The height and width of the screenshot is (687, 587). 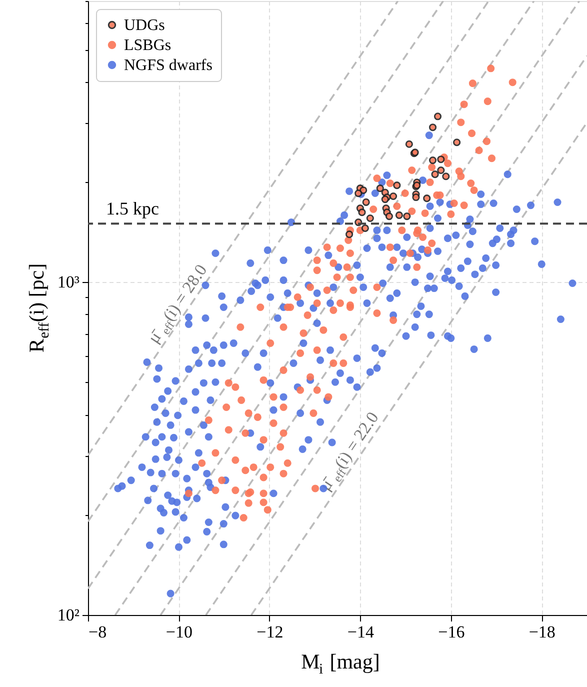 What do you see at coordinates (68, 282) in the screenshot?
I see `y-tick-label: 10³` at bounding box center [68, 282].